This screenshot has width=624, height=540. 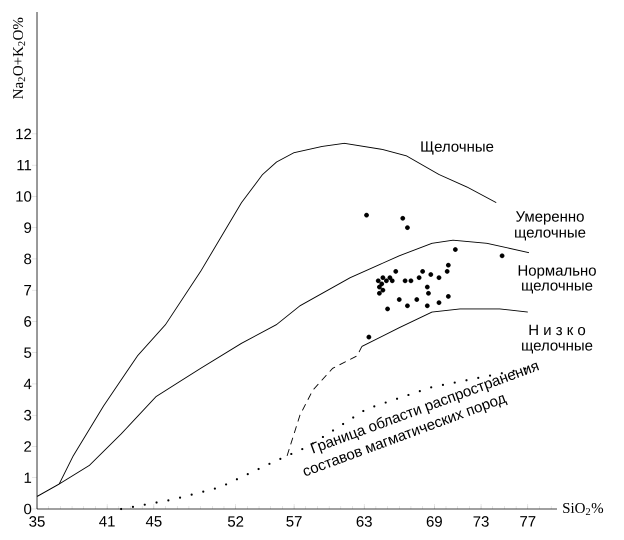 I want to click on x-axis-title: SiO$_{2}$%, so click(x=583, y=509).